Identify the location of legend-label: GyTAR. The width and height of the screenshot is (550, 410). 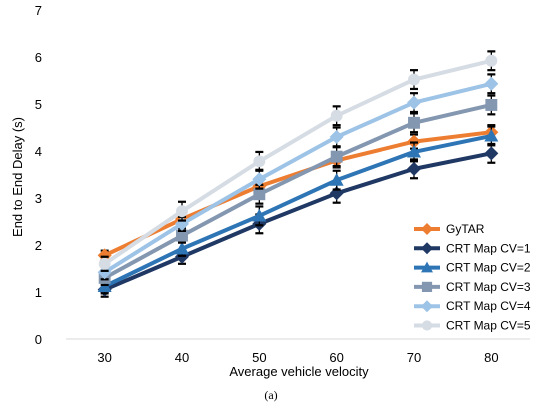
(465, 229).